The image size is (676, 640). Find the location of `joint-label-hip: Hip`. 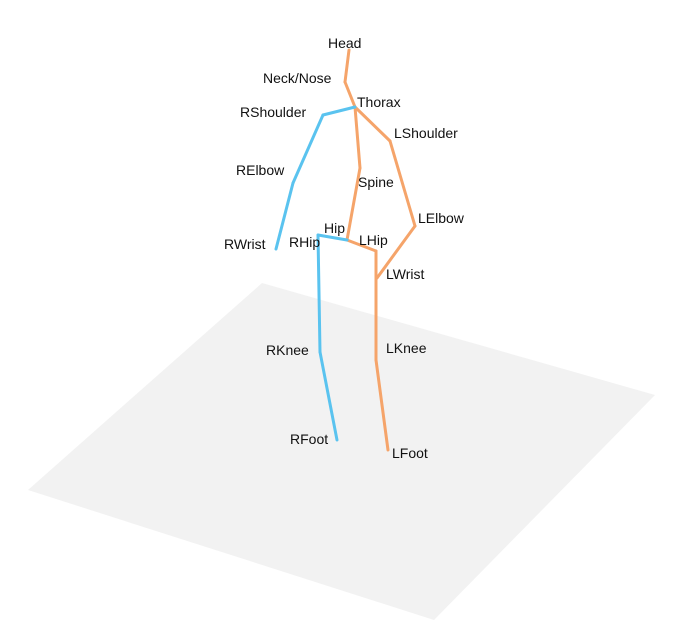

joint-label-hip: Hip is located at coordinates (334, 228).